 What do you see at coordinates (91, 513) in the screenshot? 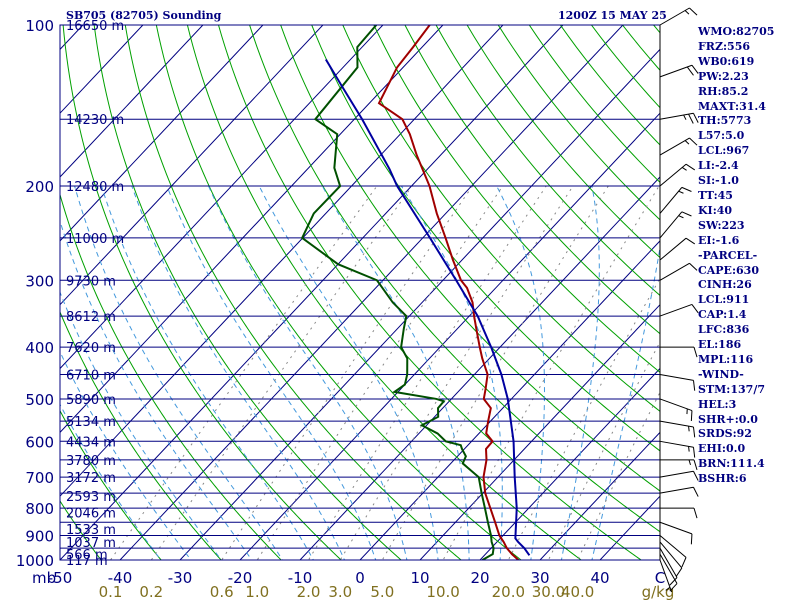
I see `height-label: 2046 m` at bounding box center [91, 513].